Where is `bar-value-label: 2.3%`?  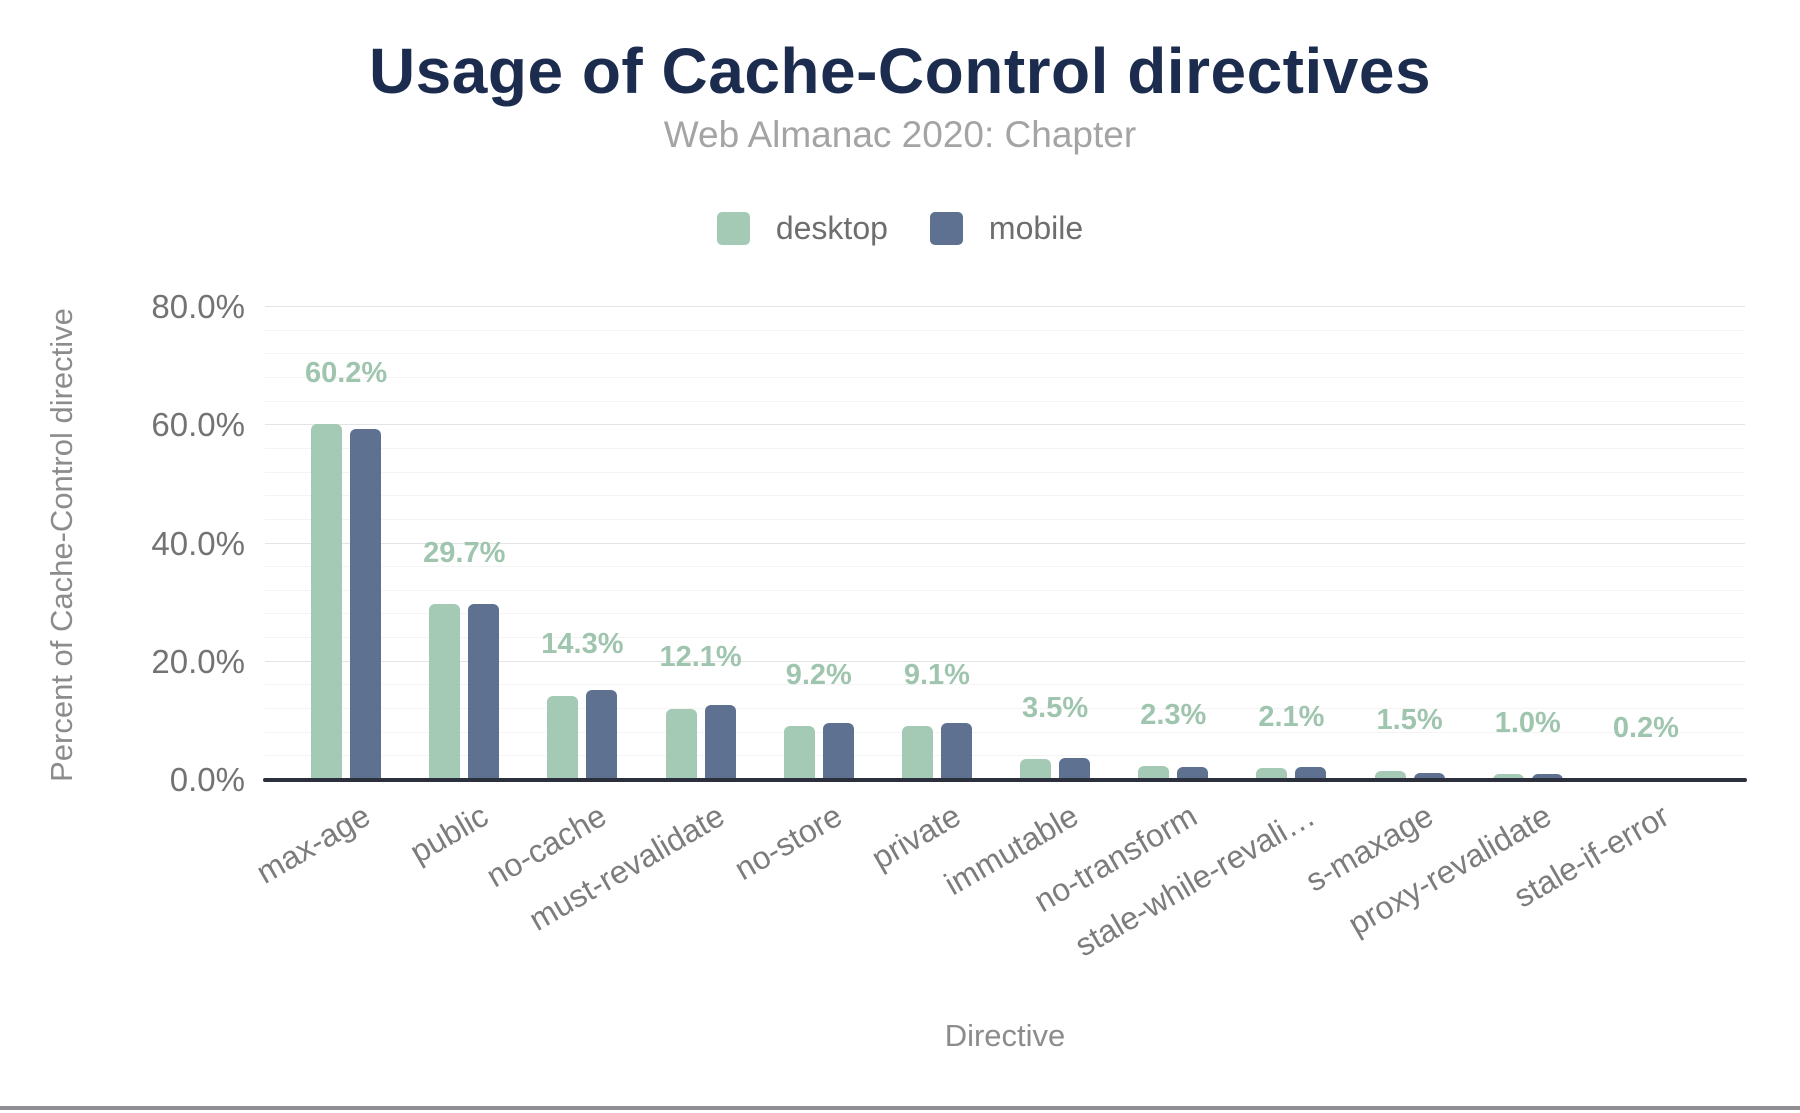
bar-value-label: 2.3% is located at coordinates (1173, 715).